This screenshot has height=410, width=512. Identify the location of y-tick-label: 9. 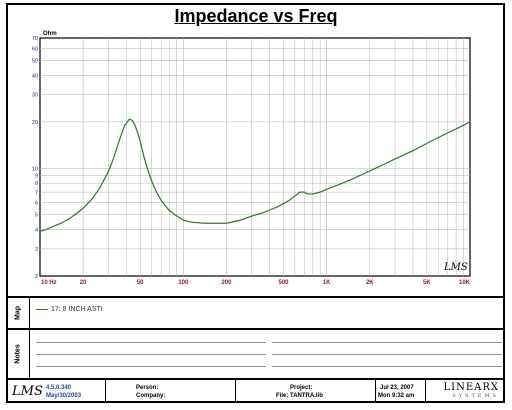
(36, 176).